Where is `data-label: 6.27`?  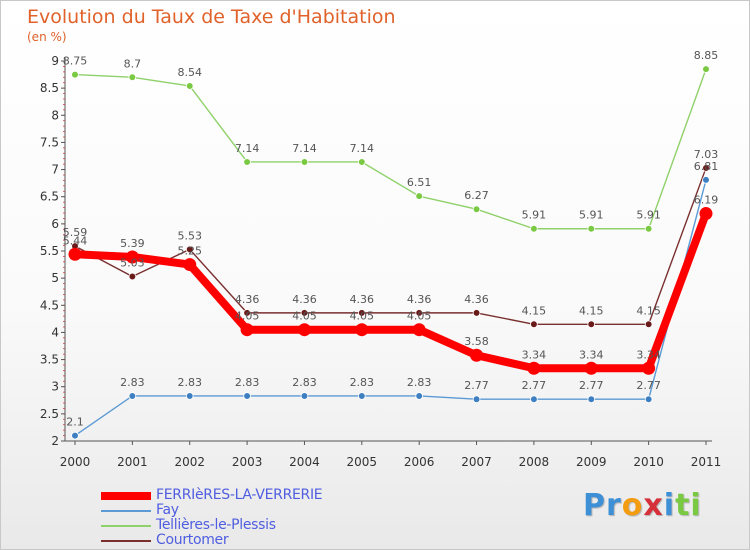
data-label: 6.27 is located at coordinates (476, 195).